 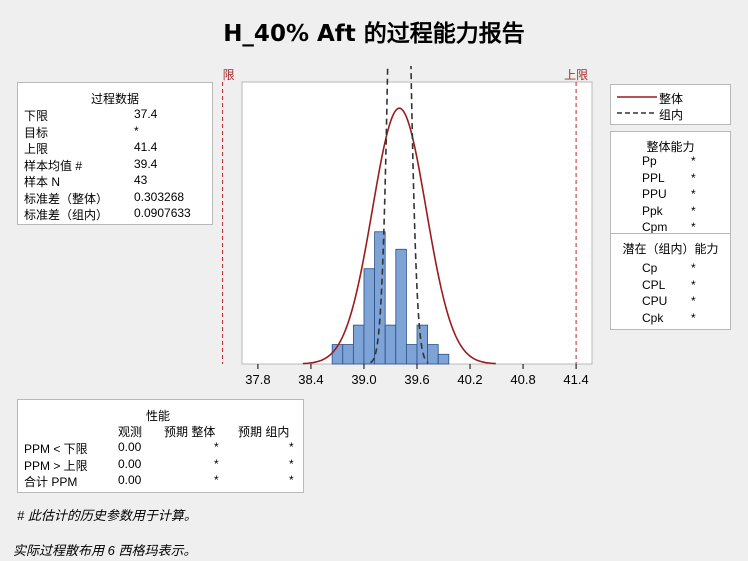 I want to click on overall-normal-curve, so click(x=399, y=236).